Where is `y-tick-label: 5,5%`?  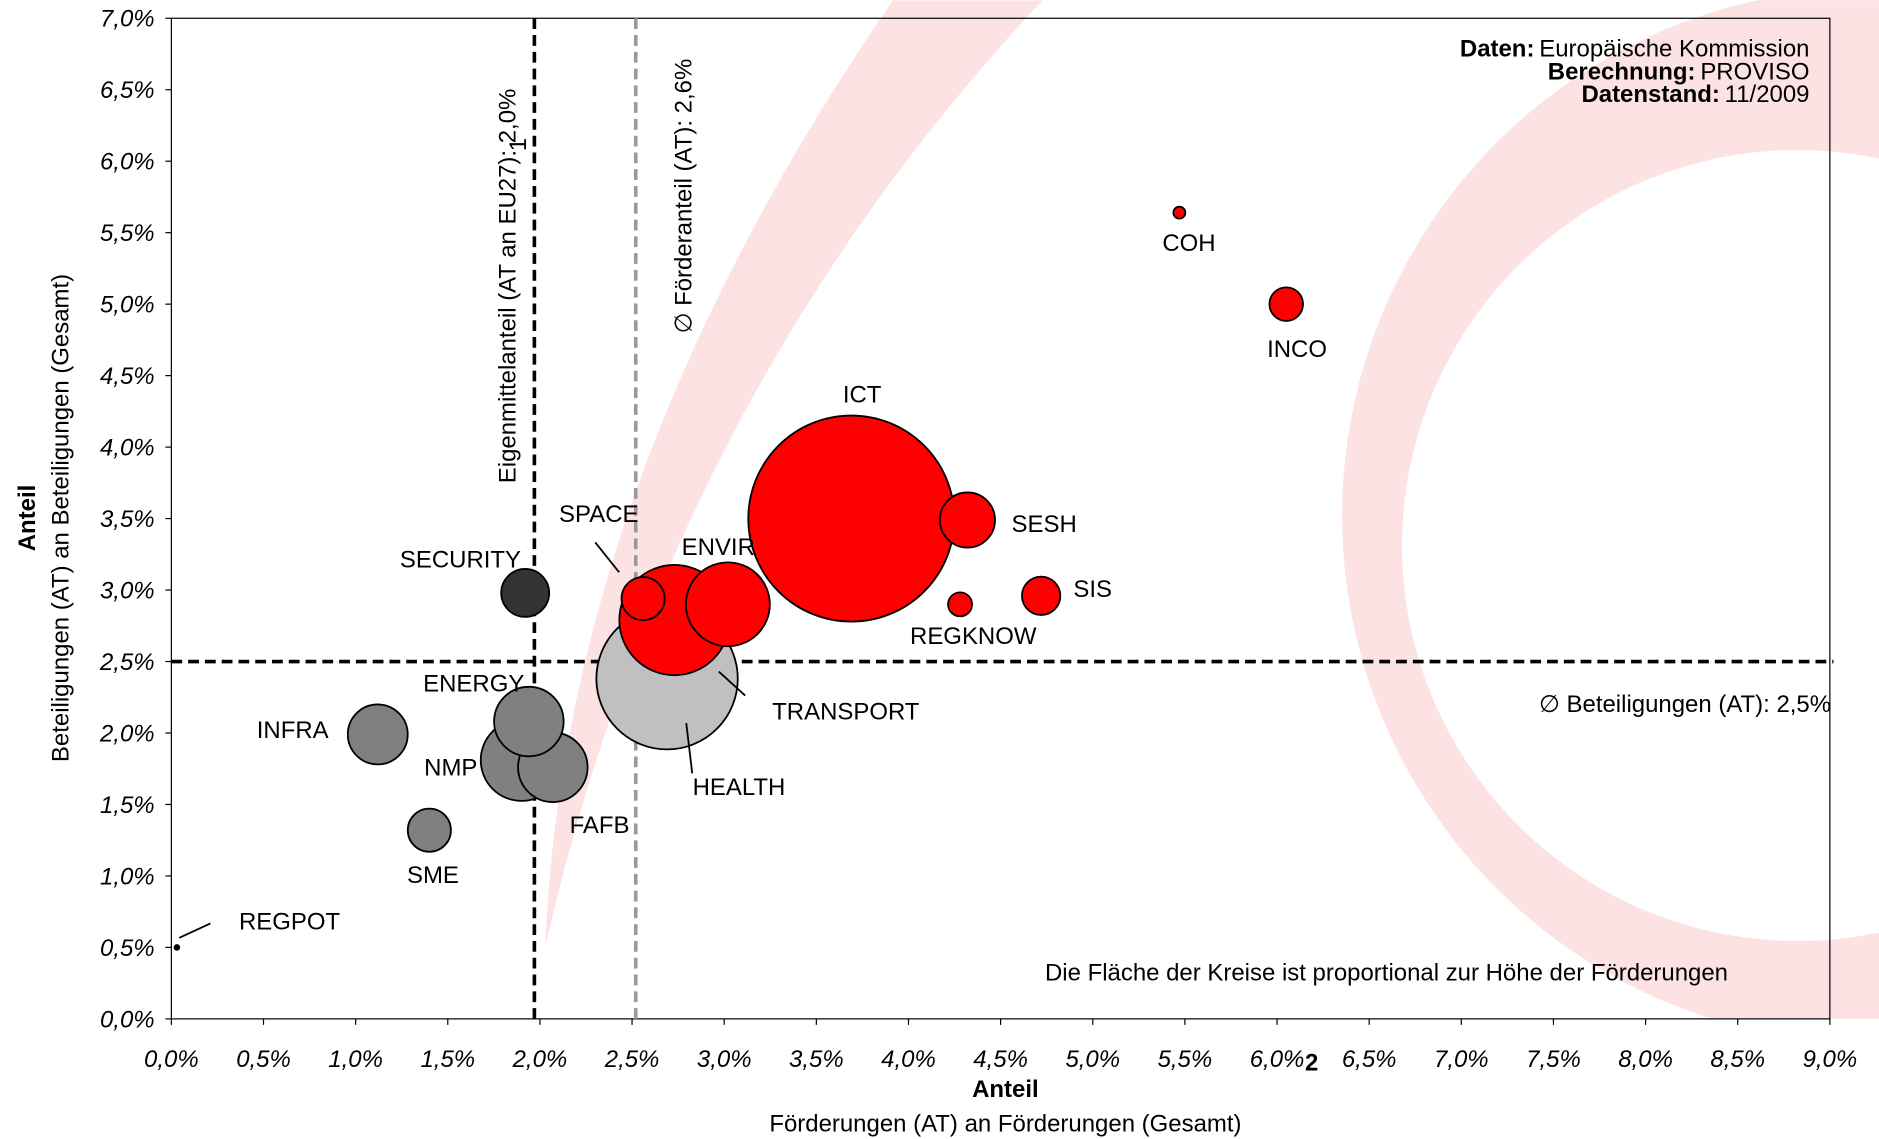
y-tick-label: 5,5% is located at coordinates (127, 233).